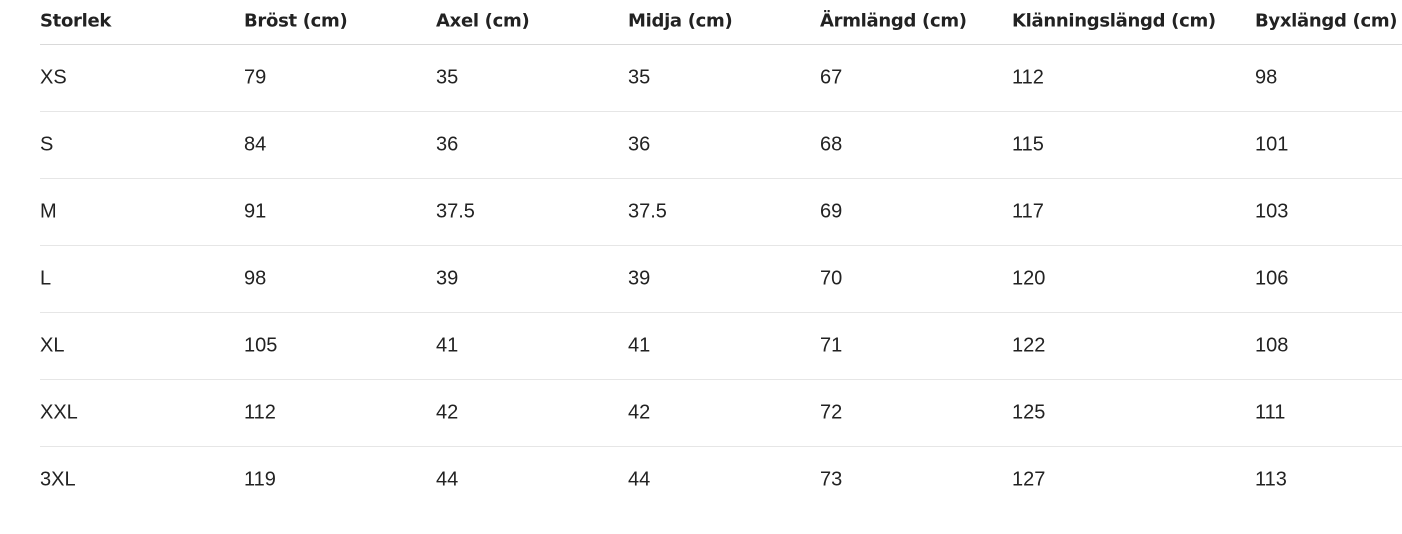 The height and width of the screenshot is (534, 1402). Describe the element at coordinates (1028, 211) in the screenshot. I see `table-cell: 117` at that location.